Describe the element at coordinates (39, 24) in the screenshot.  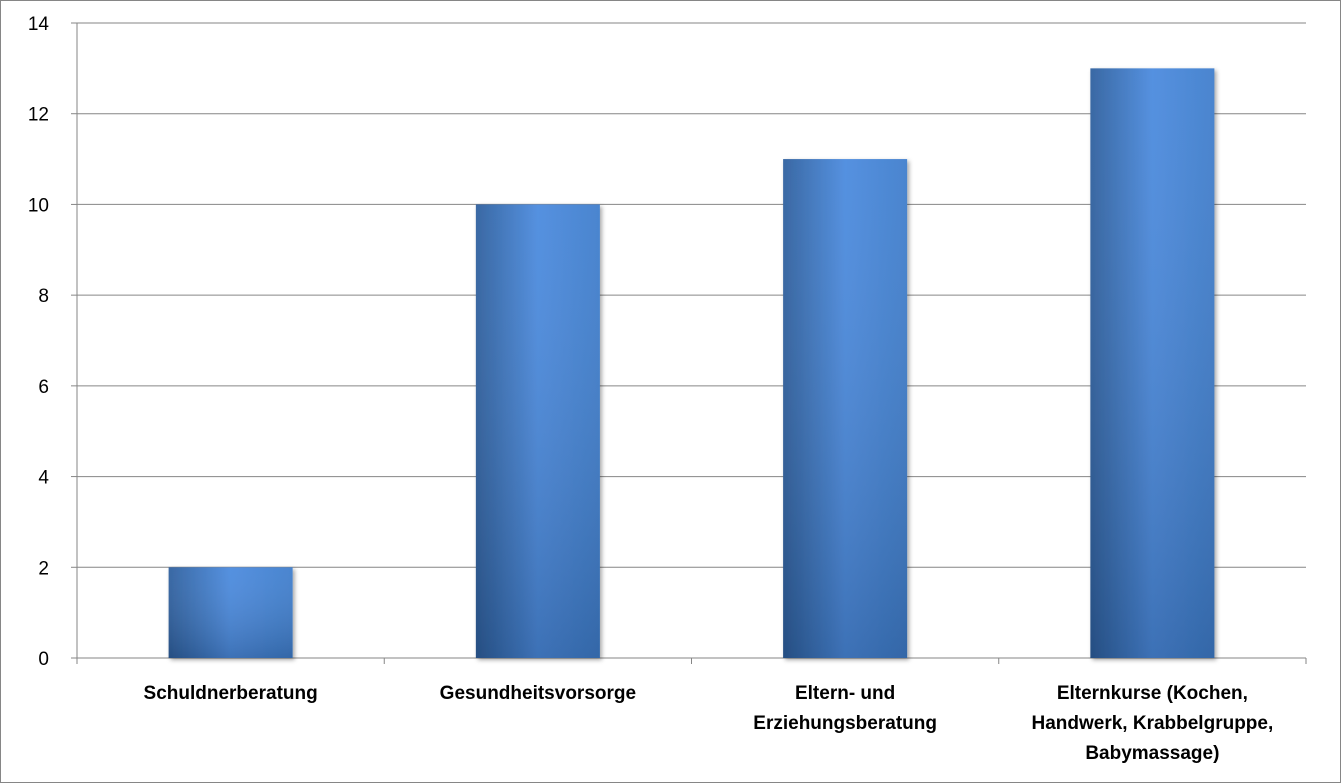
I see `y-tick-label: 14` at that location.